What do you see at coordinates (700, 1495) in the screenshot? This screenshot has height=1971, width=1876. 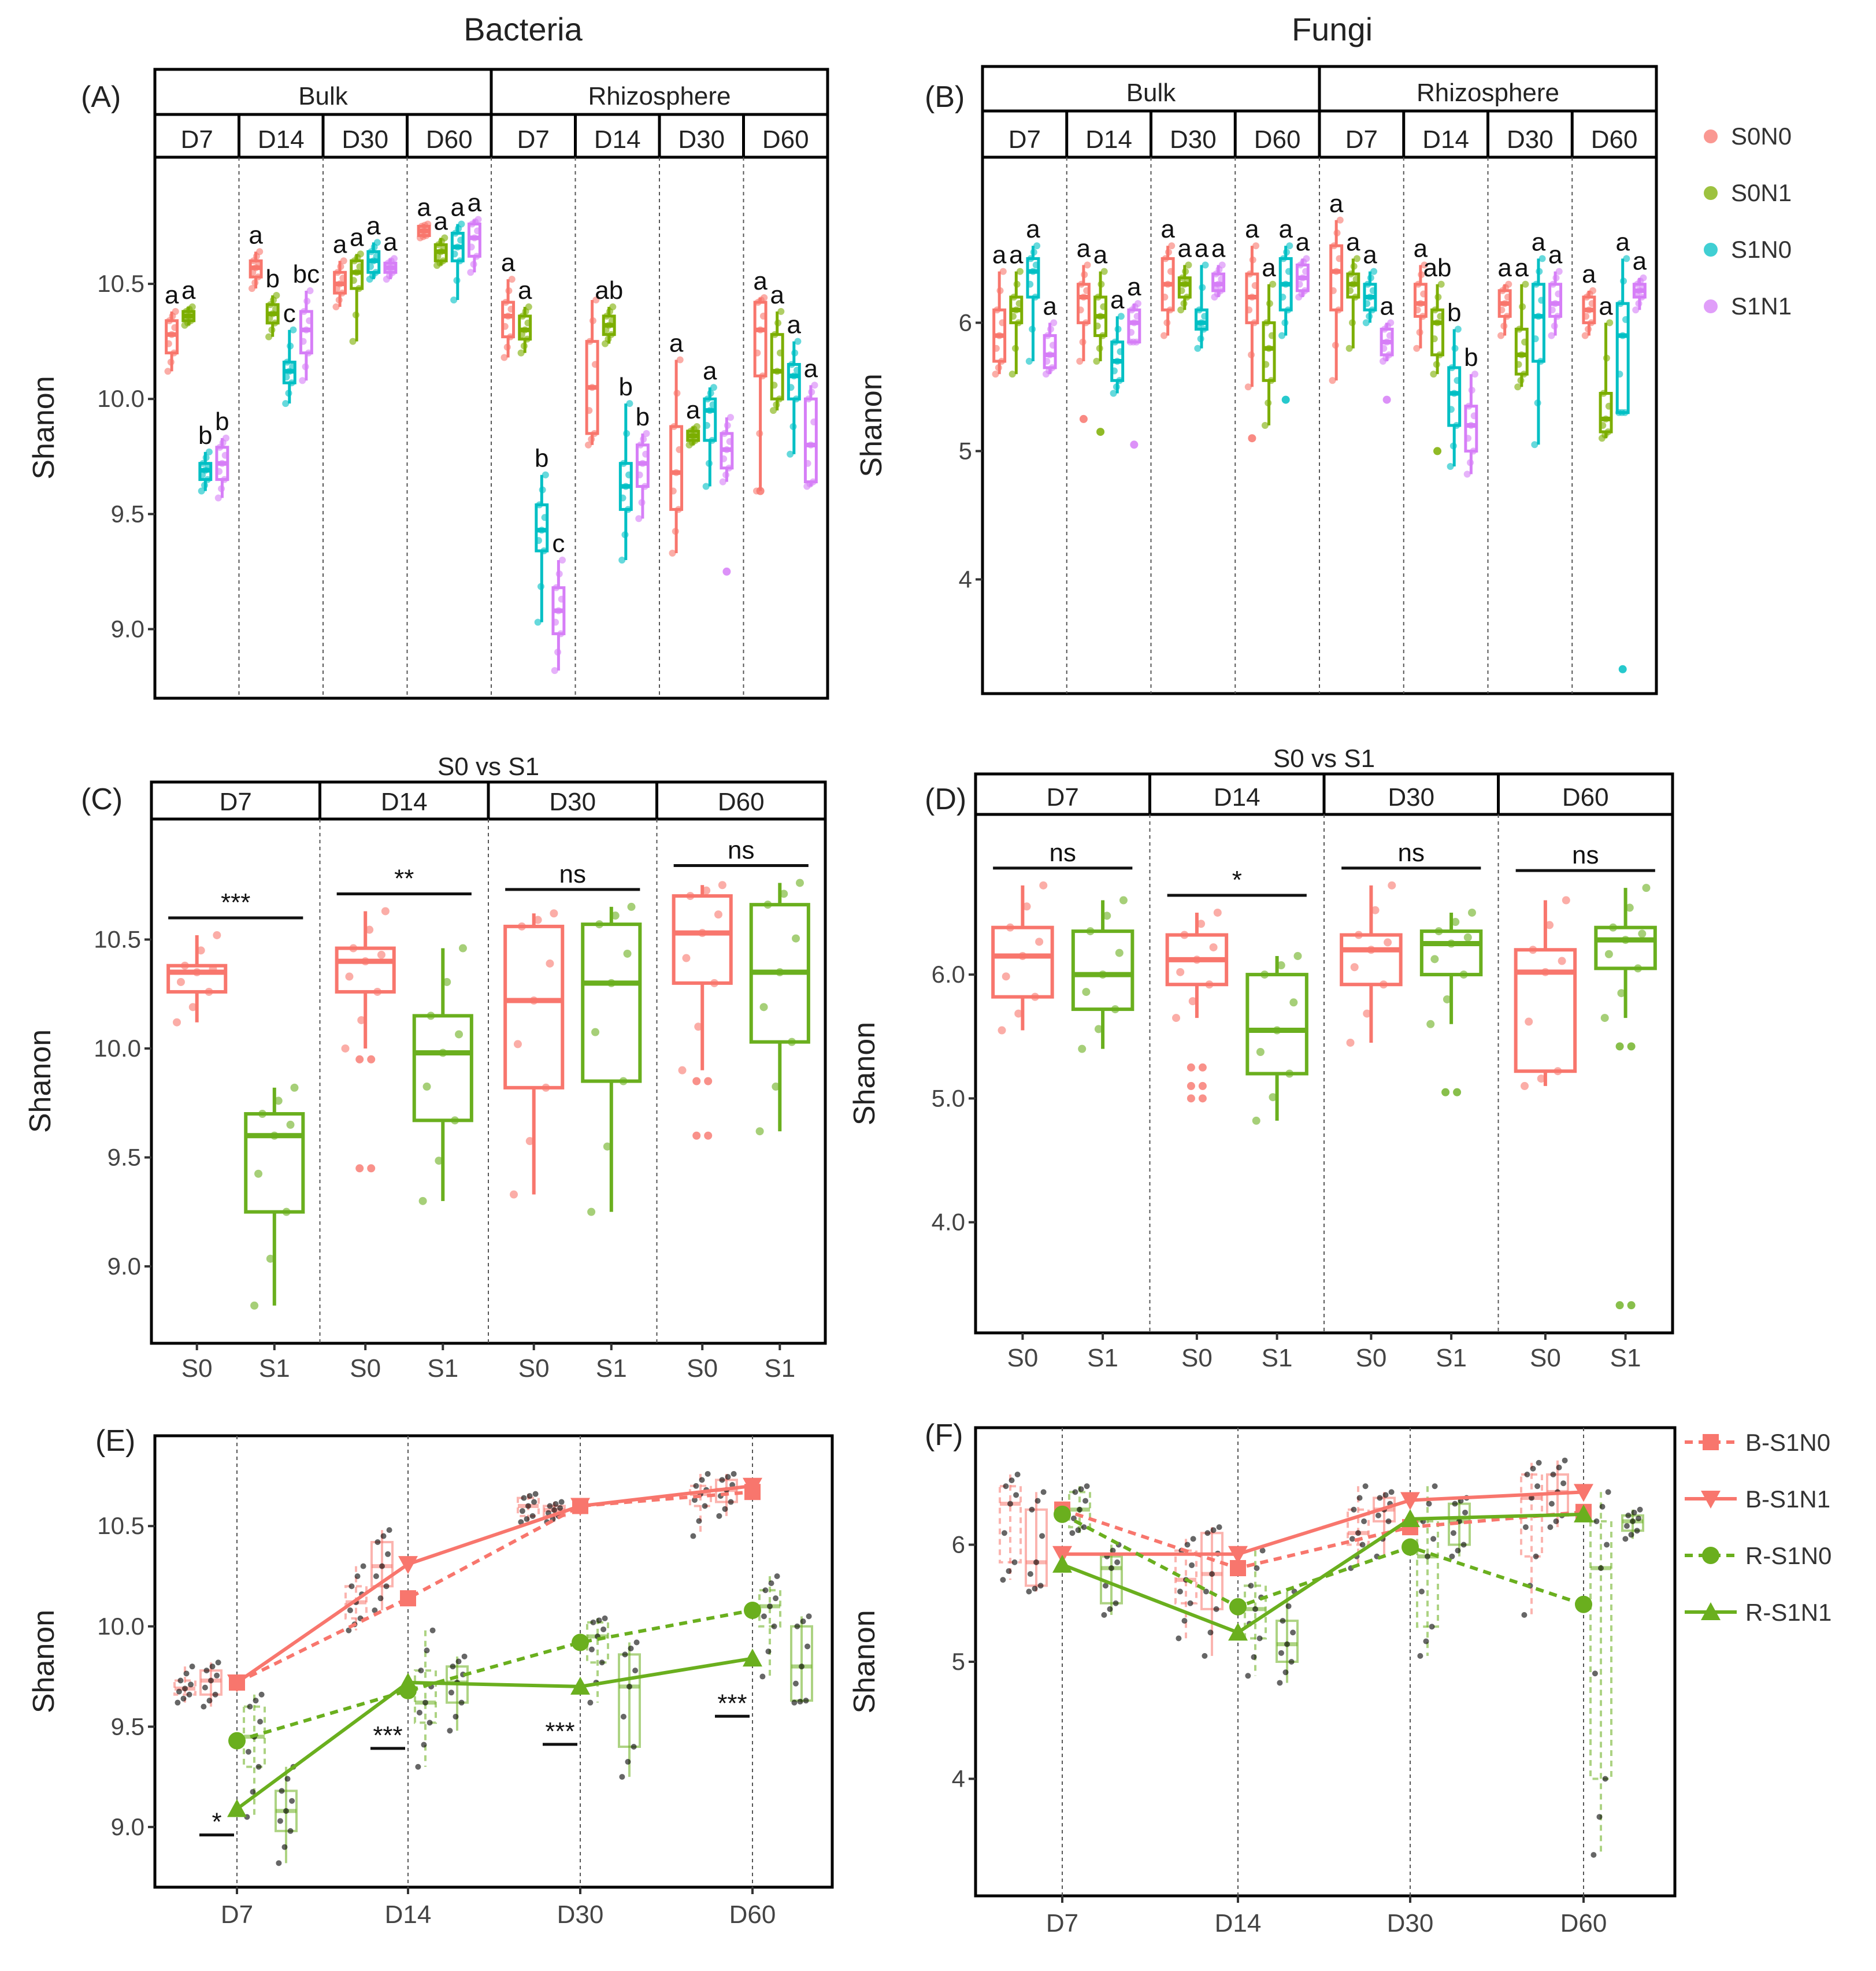 I see `faded-box-d60-b-s1n0-iqr` at bounding box center [700, 1495].